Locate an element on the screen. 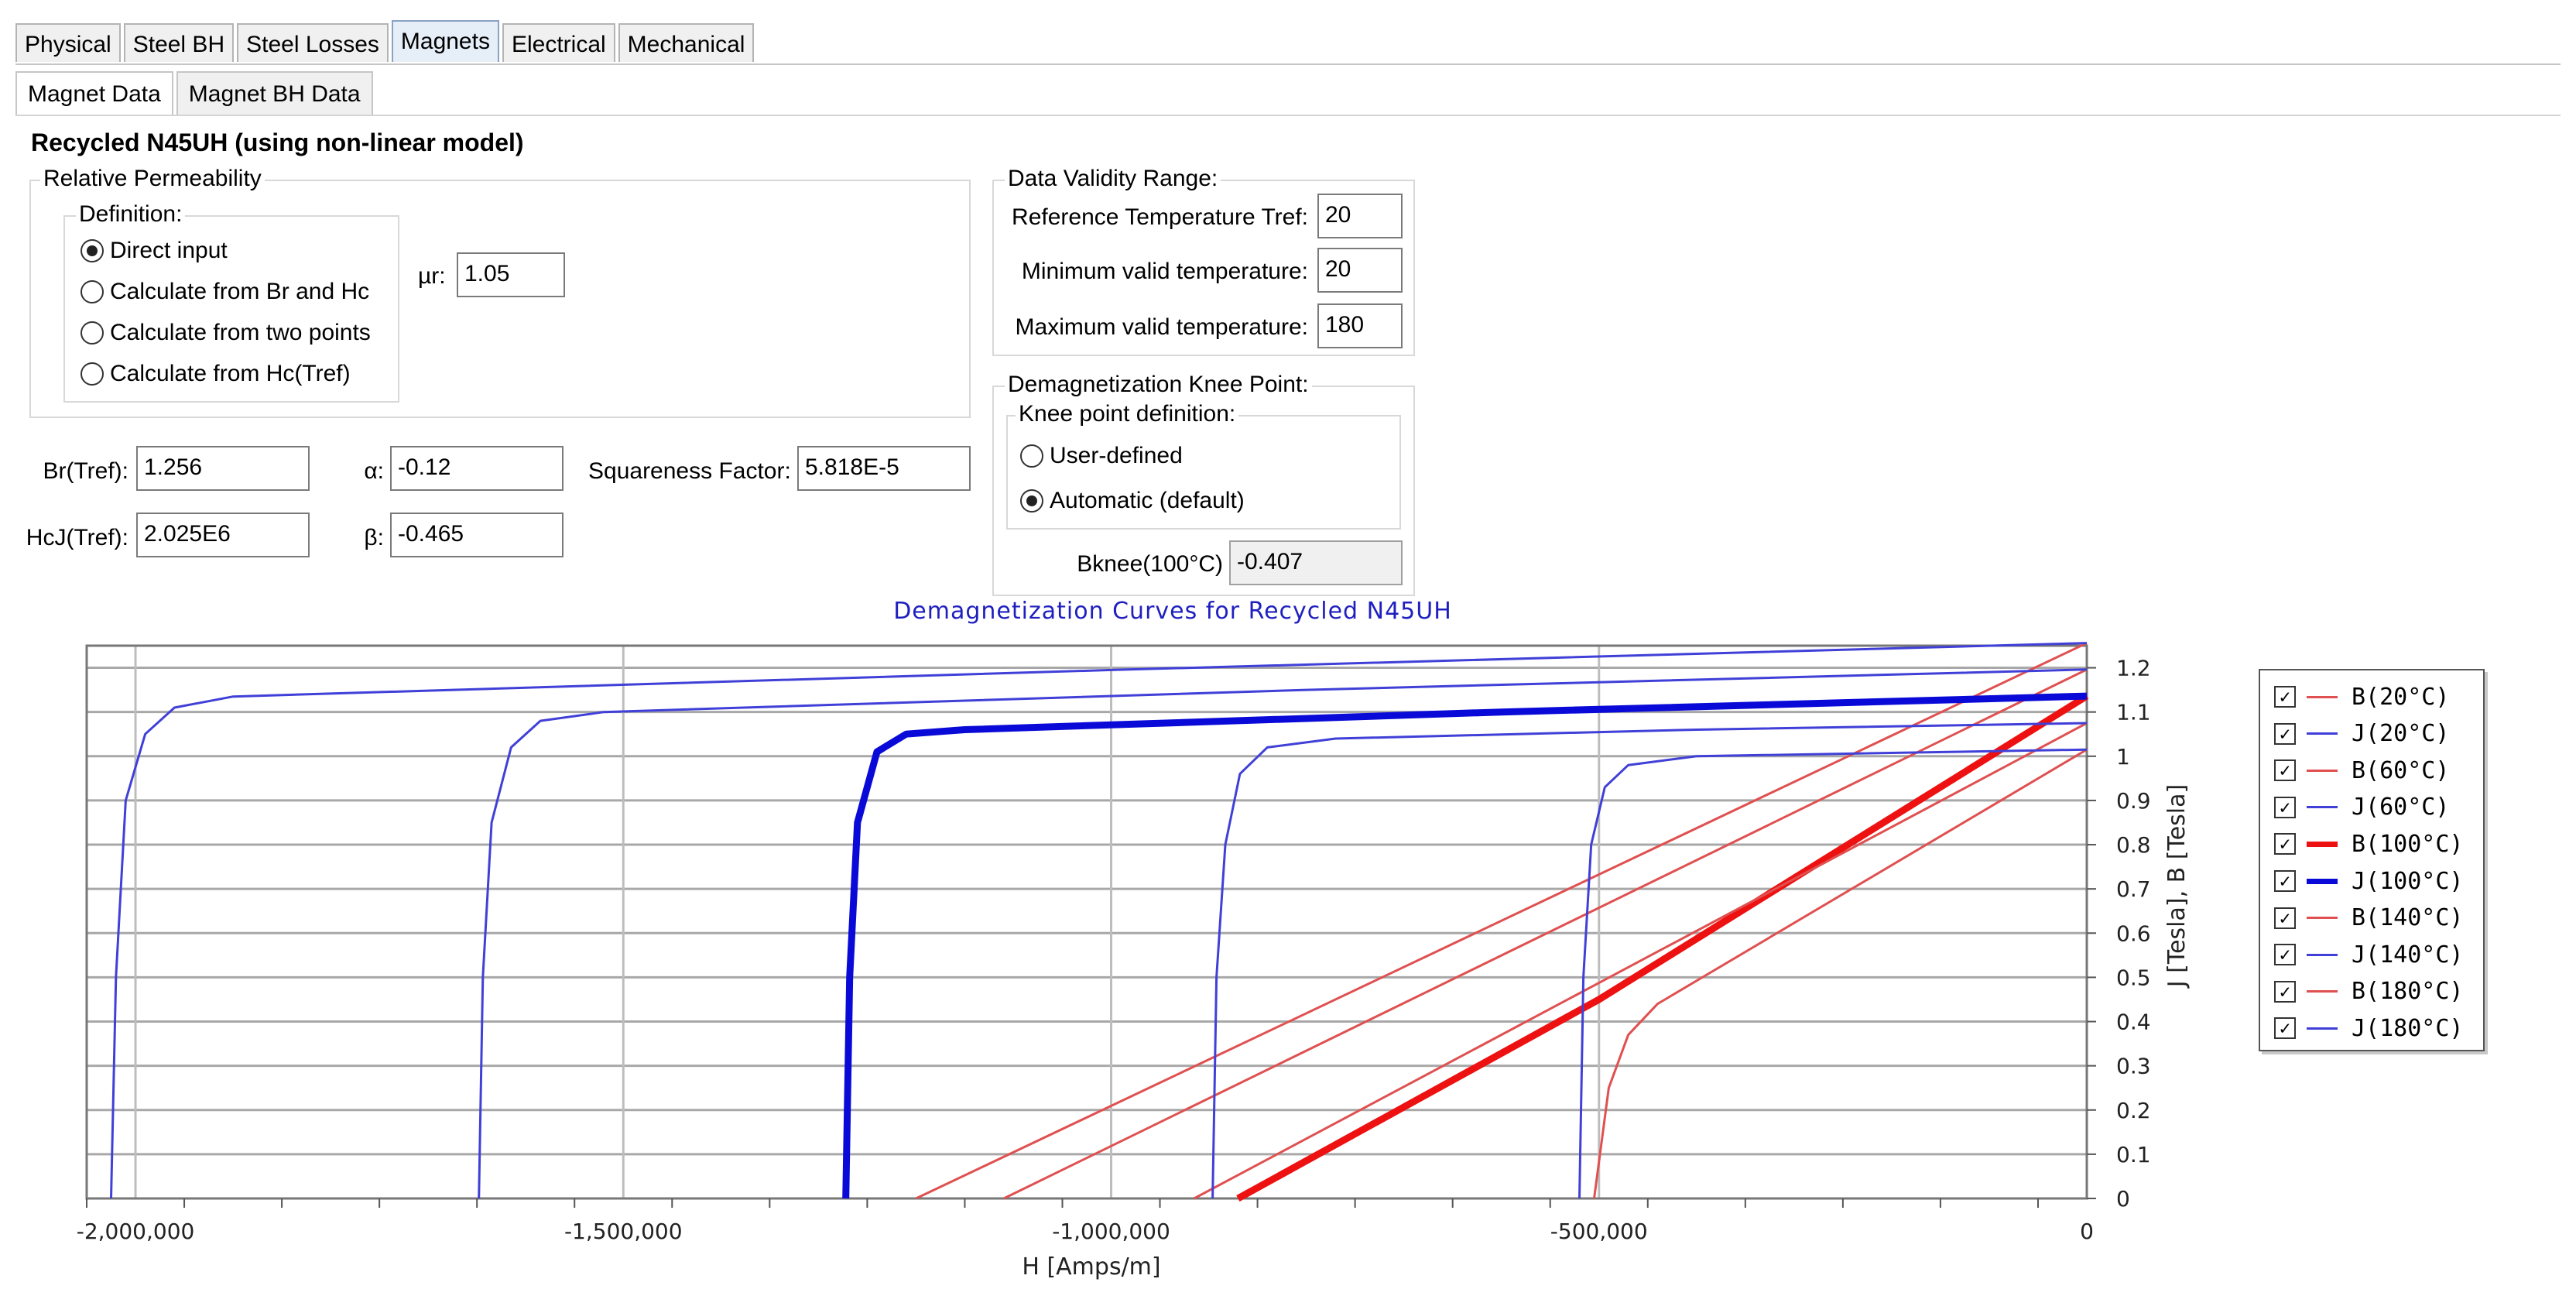 This screenshot has height=1296, width=2576. legend-item-j20c: ✓ J(20°C) is located at coordinates (2361, 733).